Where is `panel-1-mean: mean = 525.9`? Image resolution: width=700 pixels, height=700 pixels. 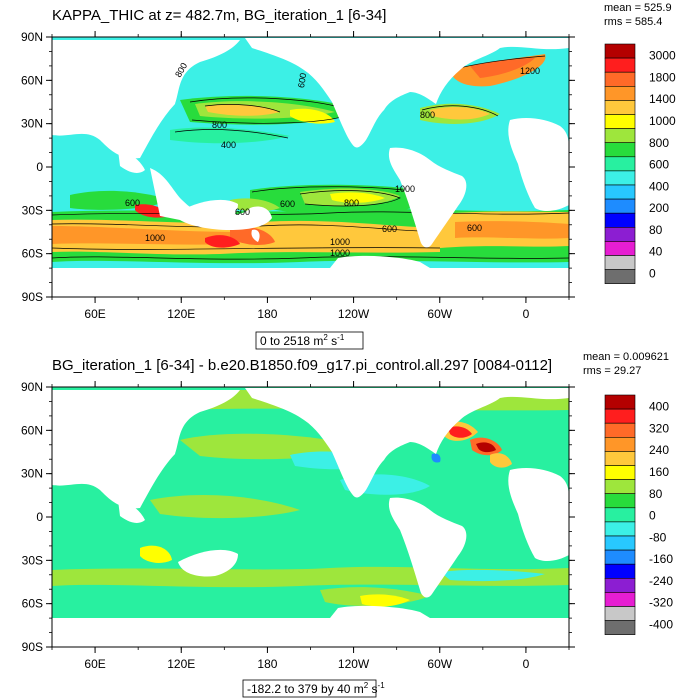
panel-1-mean: mean = 525.9 is located at coordinates (638, 8).